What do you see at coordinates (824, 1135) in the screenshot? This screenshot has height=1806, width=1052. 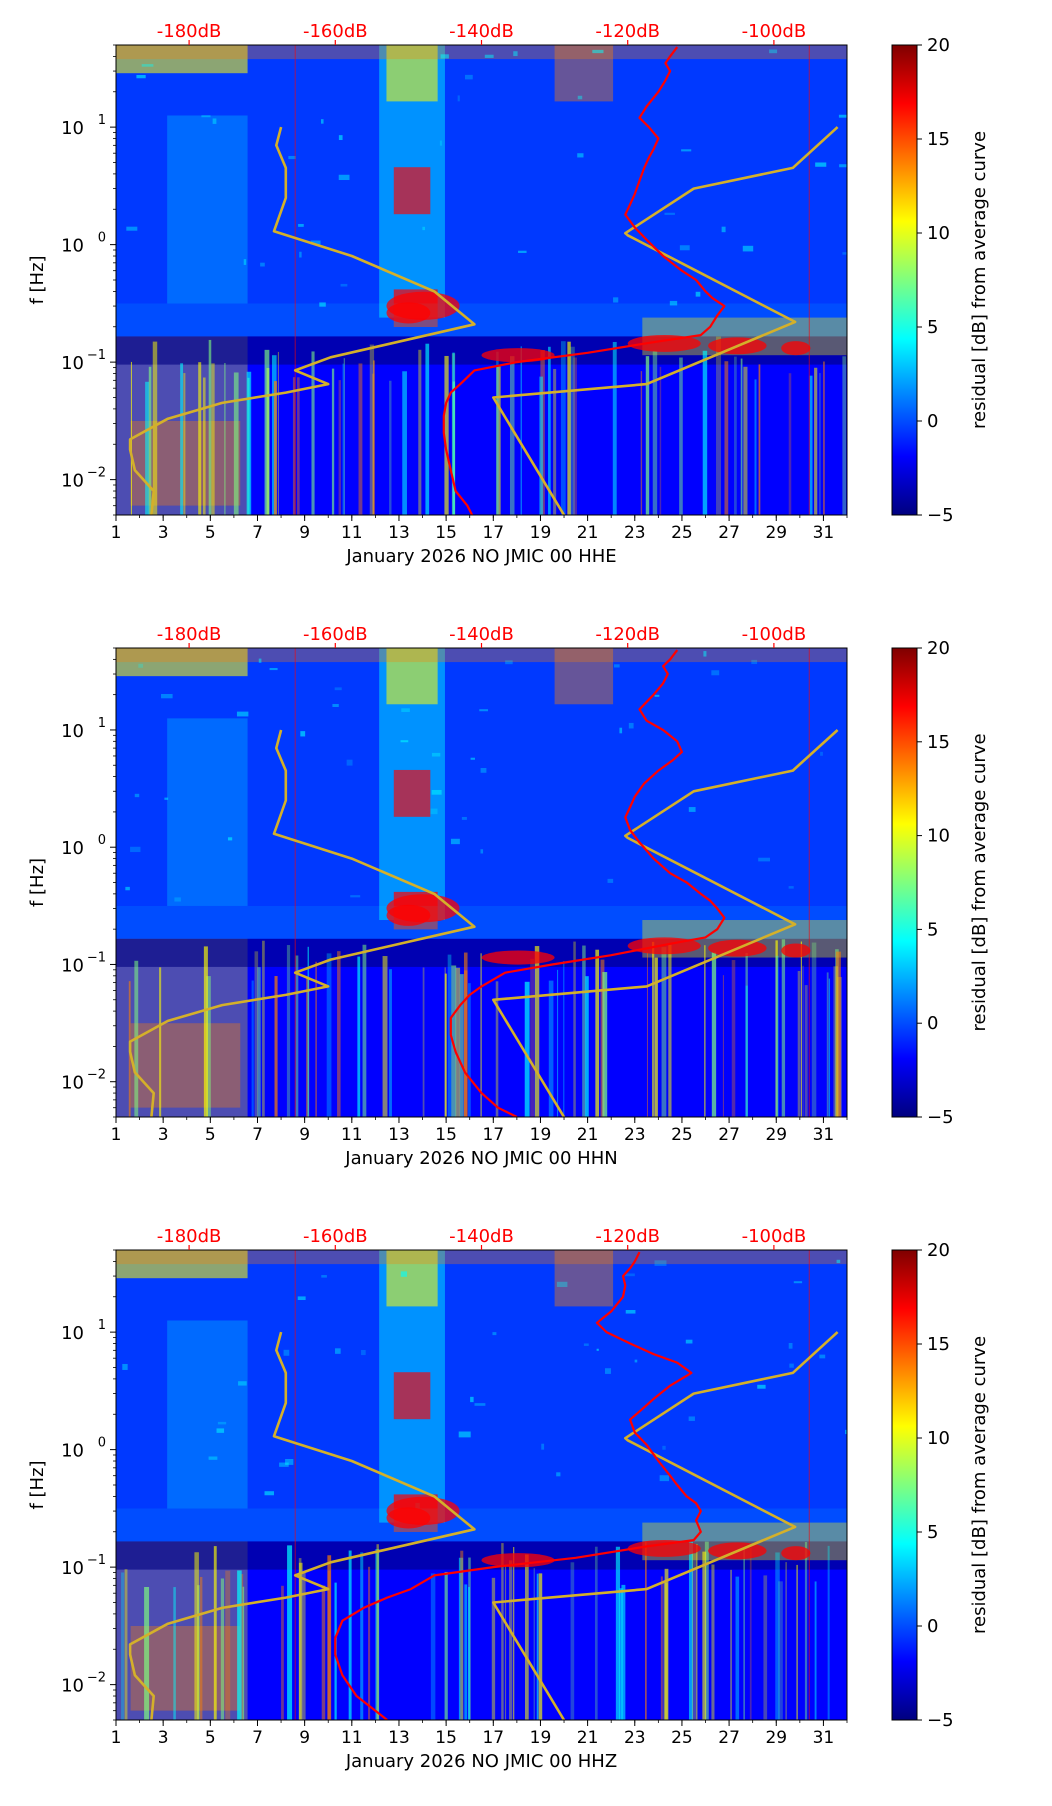 I see `x-tick-label: 31` at bounding box center [824, 1135].